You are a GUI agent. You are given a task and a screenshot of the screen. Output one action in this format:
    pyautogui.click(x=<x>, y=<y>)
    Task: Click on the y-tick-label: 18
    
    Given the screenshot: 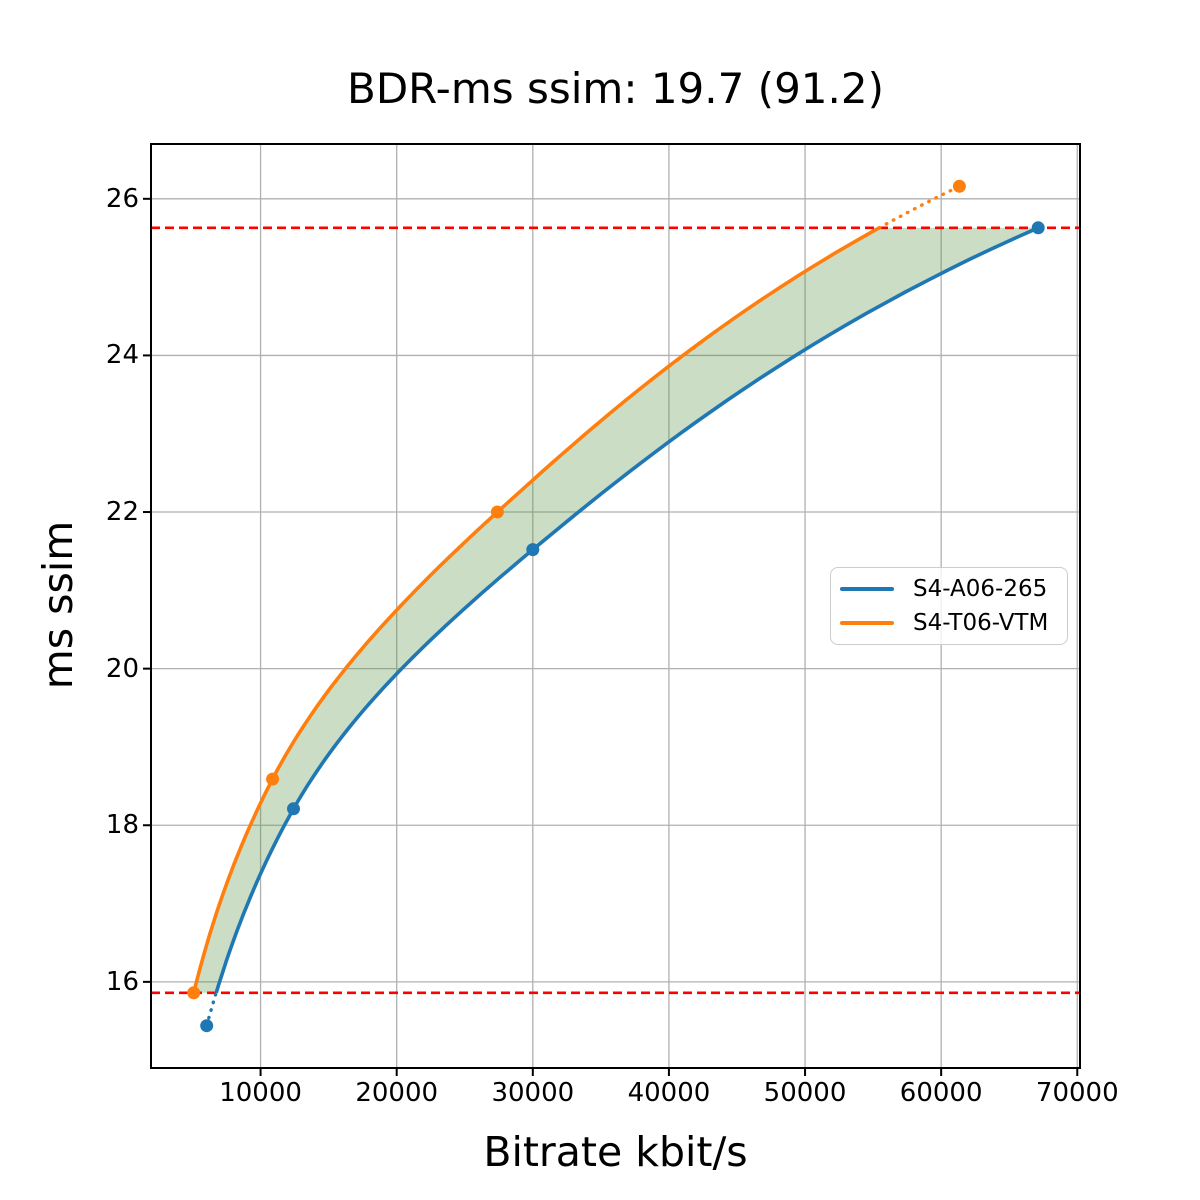 What is the action you would take?
    pyautogui.click(x=122, y=825)
    